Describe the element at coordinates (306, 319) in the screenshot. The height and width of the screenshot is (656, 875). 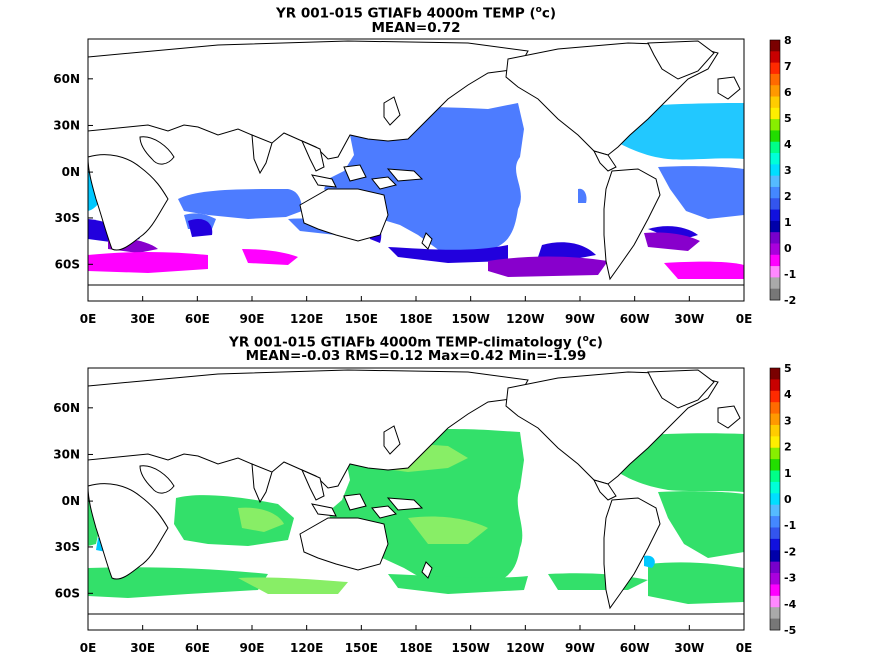
I see `top-lon-label: 120E` at that location.